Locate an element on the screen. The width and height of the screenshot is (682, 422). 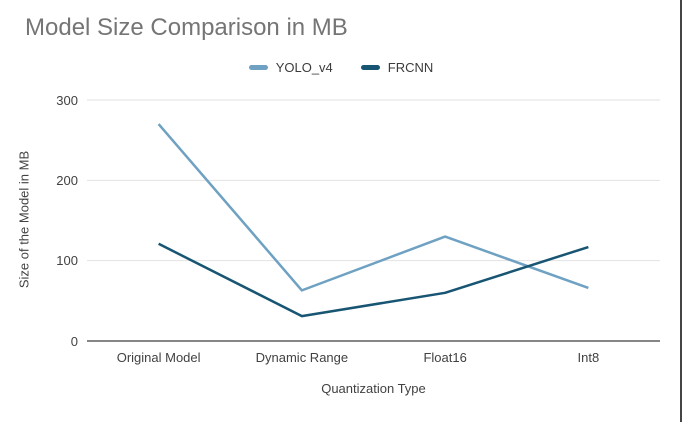
legend-item-FRCNN: FRCNN is located at coordinates (397, 67).